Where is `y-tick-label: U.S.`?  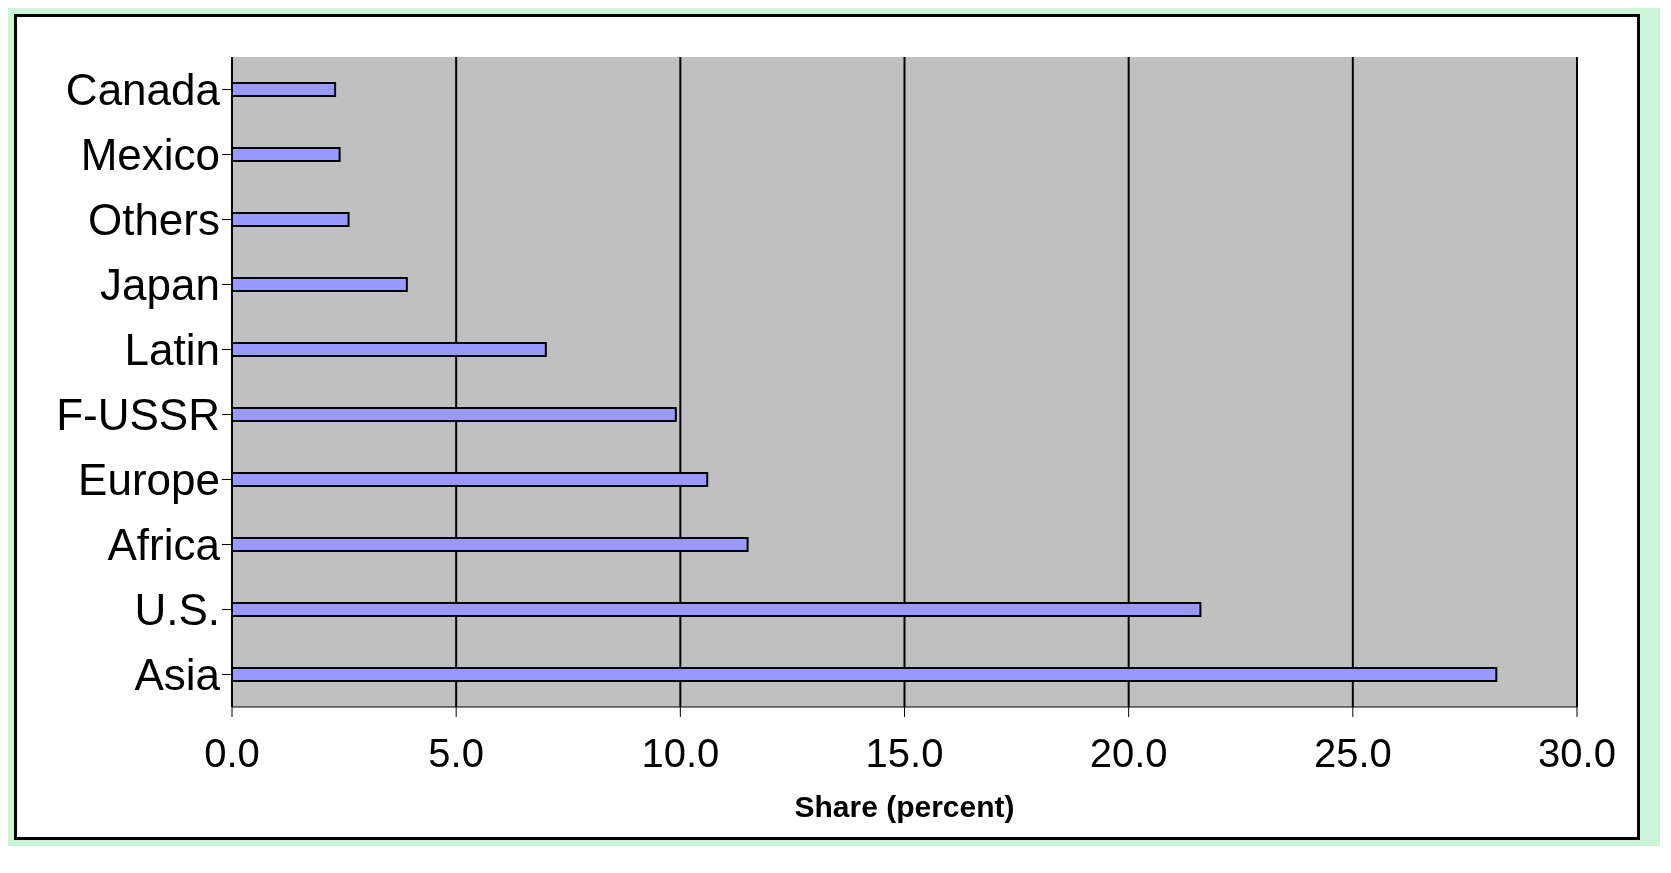 y-tick-label: U.S. is located at coordinates (177, 610).